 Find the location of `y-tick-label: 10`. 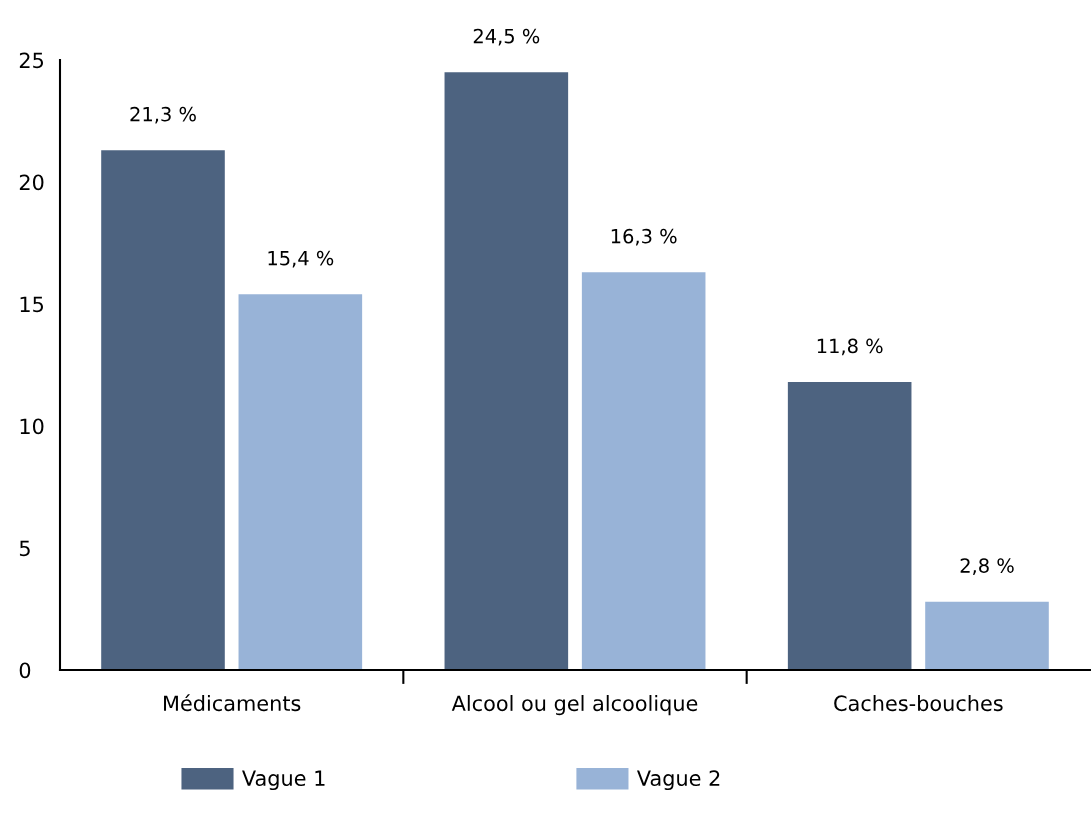

y-tick-label: 10 is located at coordinates (32, 426).